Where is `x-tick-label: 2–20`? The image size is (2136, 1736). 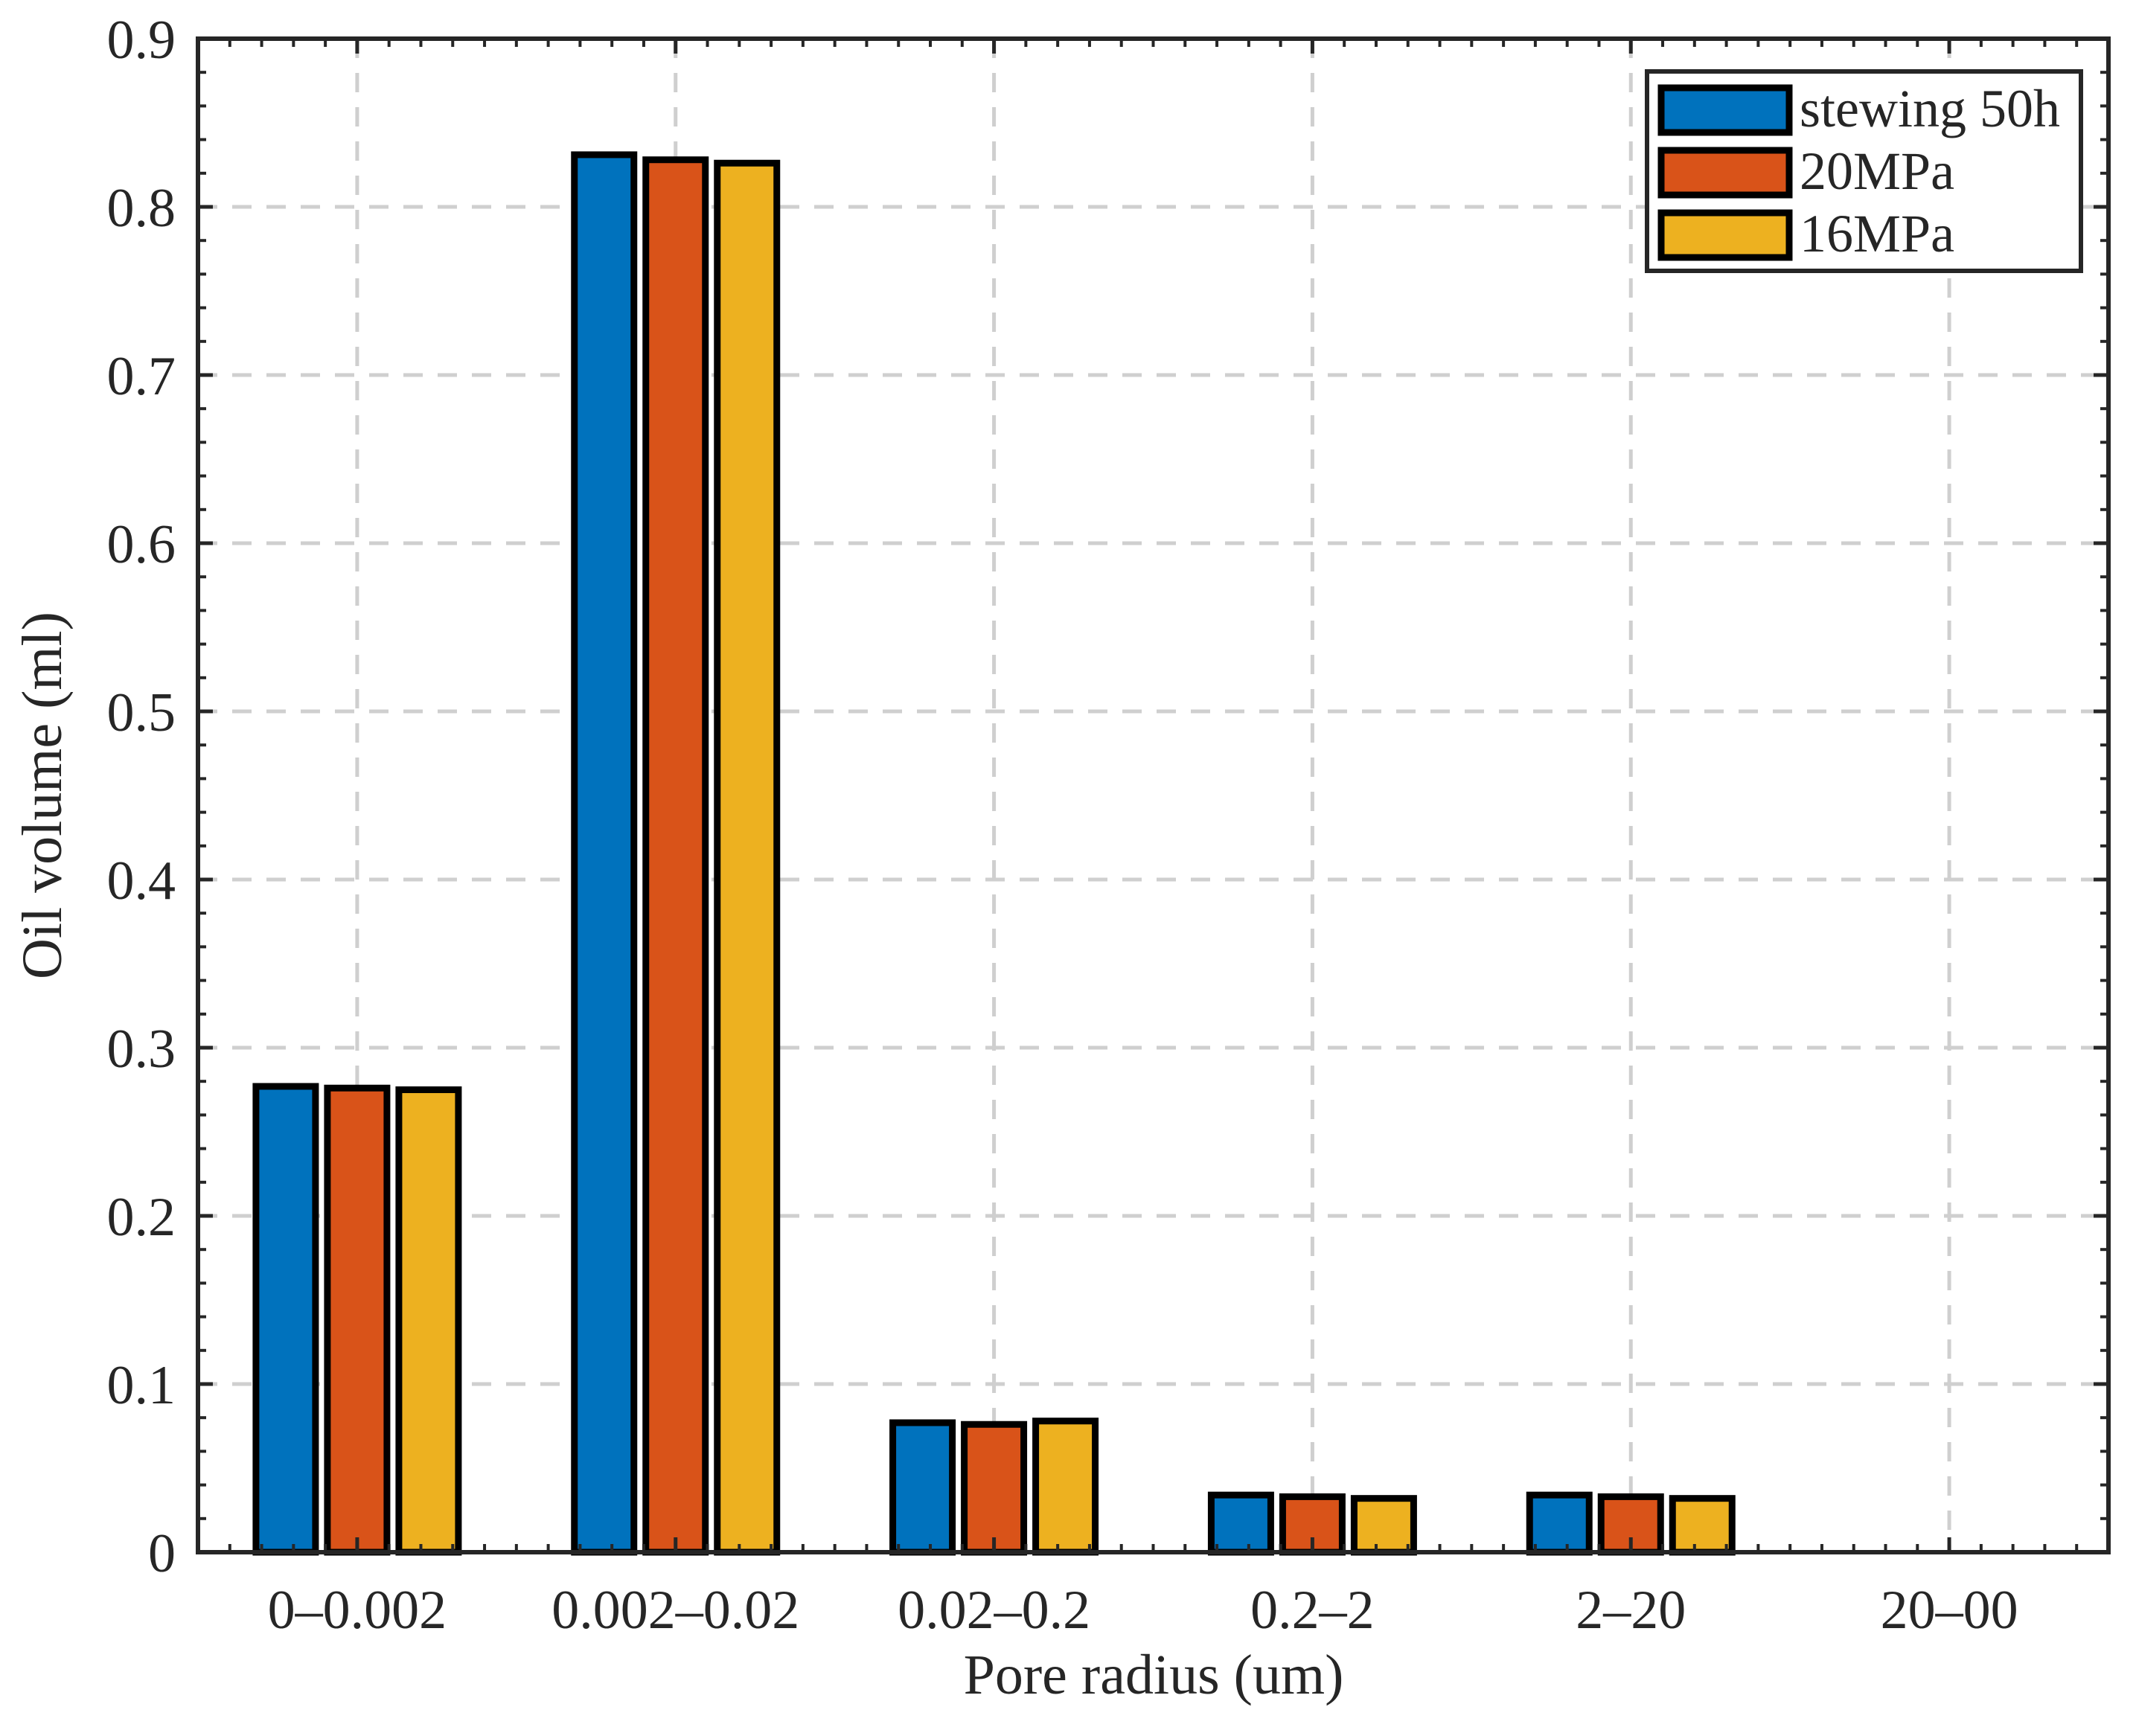
x-tick-label: 2–20 is located at coordinates (1631, 1610).